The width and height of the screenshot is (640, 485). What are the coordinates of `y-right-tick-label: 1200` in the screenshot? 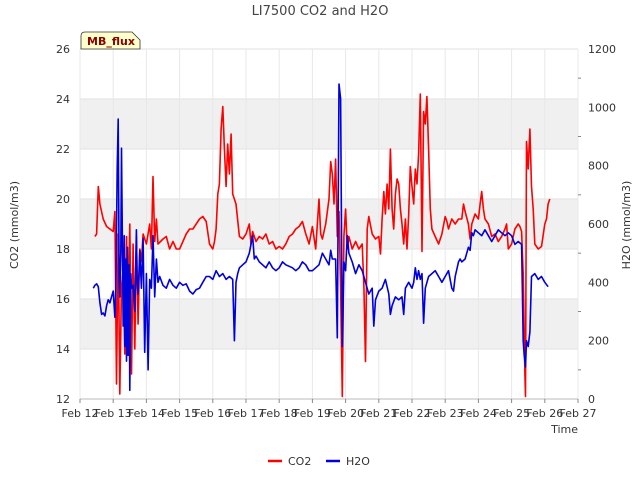 It's located at (602, 49).